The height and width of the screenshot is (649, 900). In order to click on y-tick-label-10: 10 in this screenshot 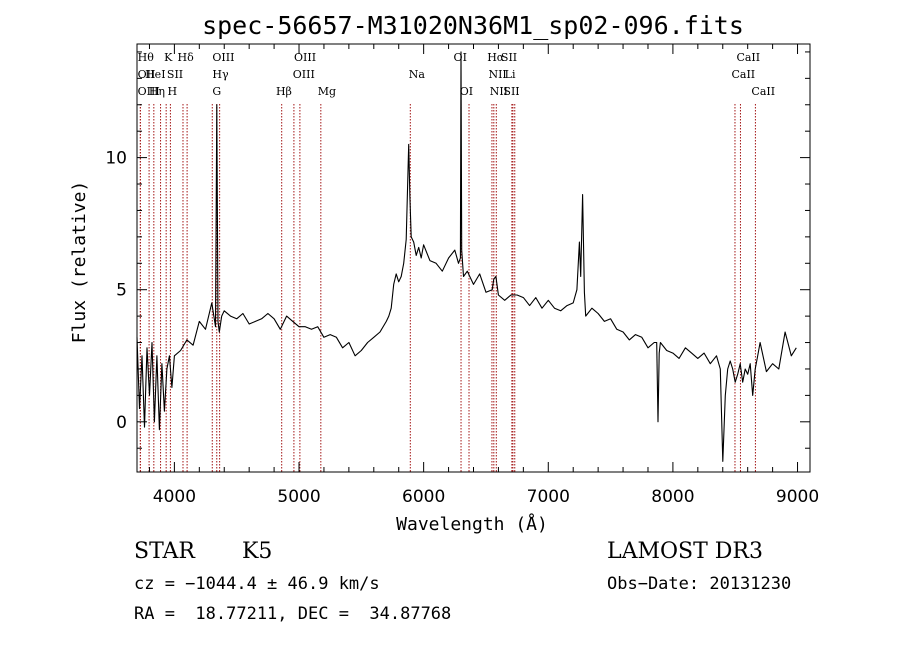, I will do `click(116, 159)`.